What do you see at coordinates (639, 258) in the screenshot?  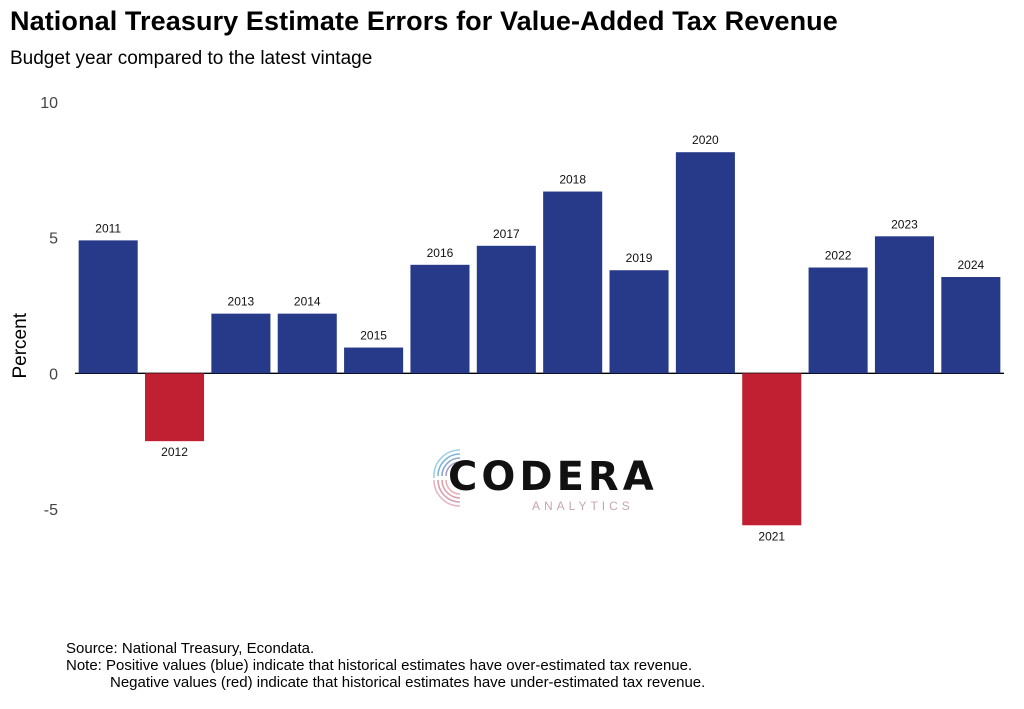 I see `bar-label-2019: 2019` at bounding box center [639, 258].